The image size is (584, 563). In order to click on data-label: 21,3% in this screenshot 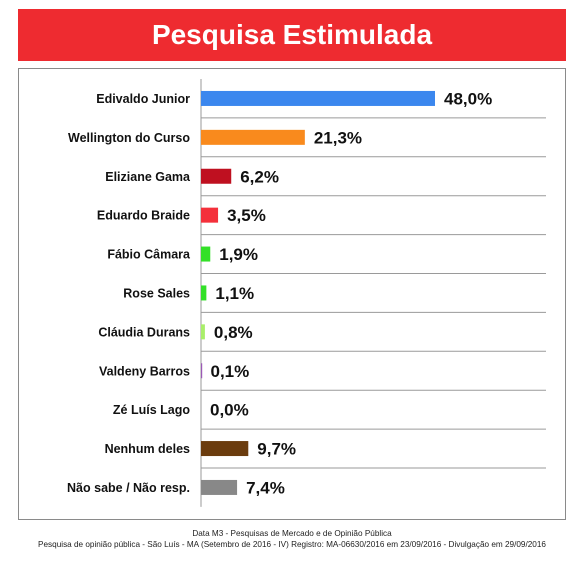, I will do `click(338, 137)`.